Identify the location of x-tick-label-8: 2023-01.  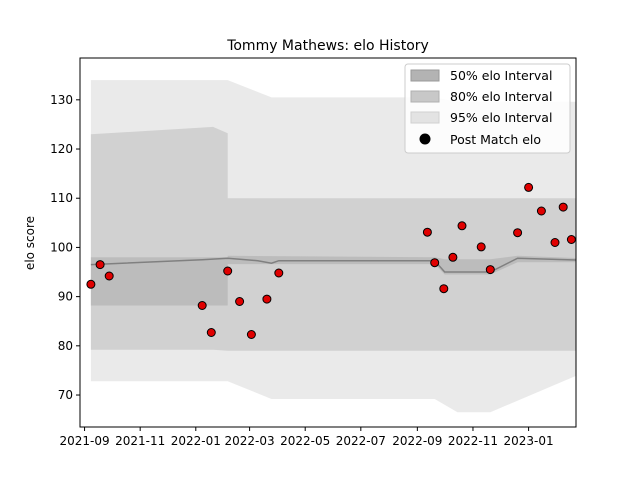
(529, 441).